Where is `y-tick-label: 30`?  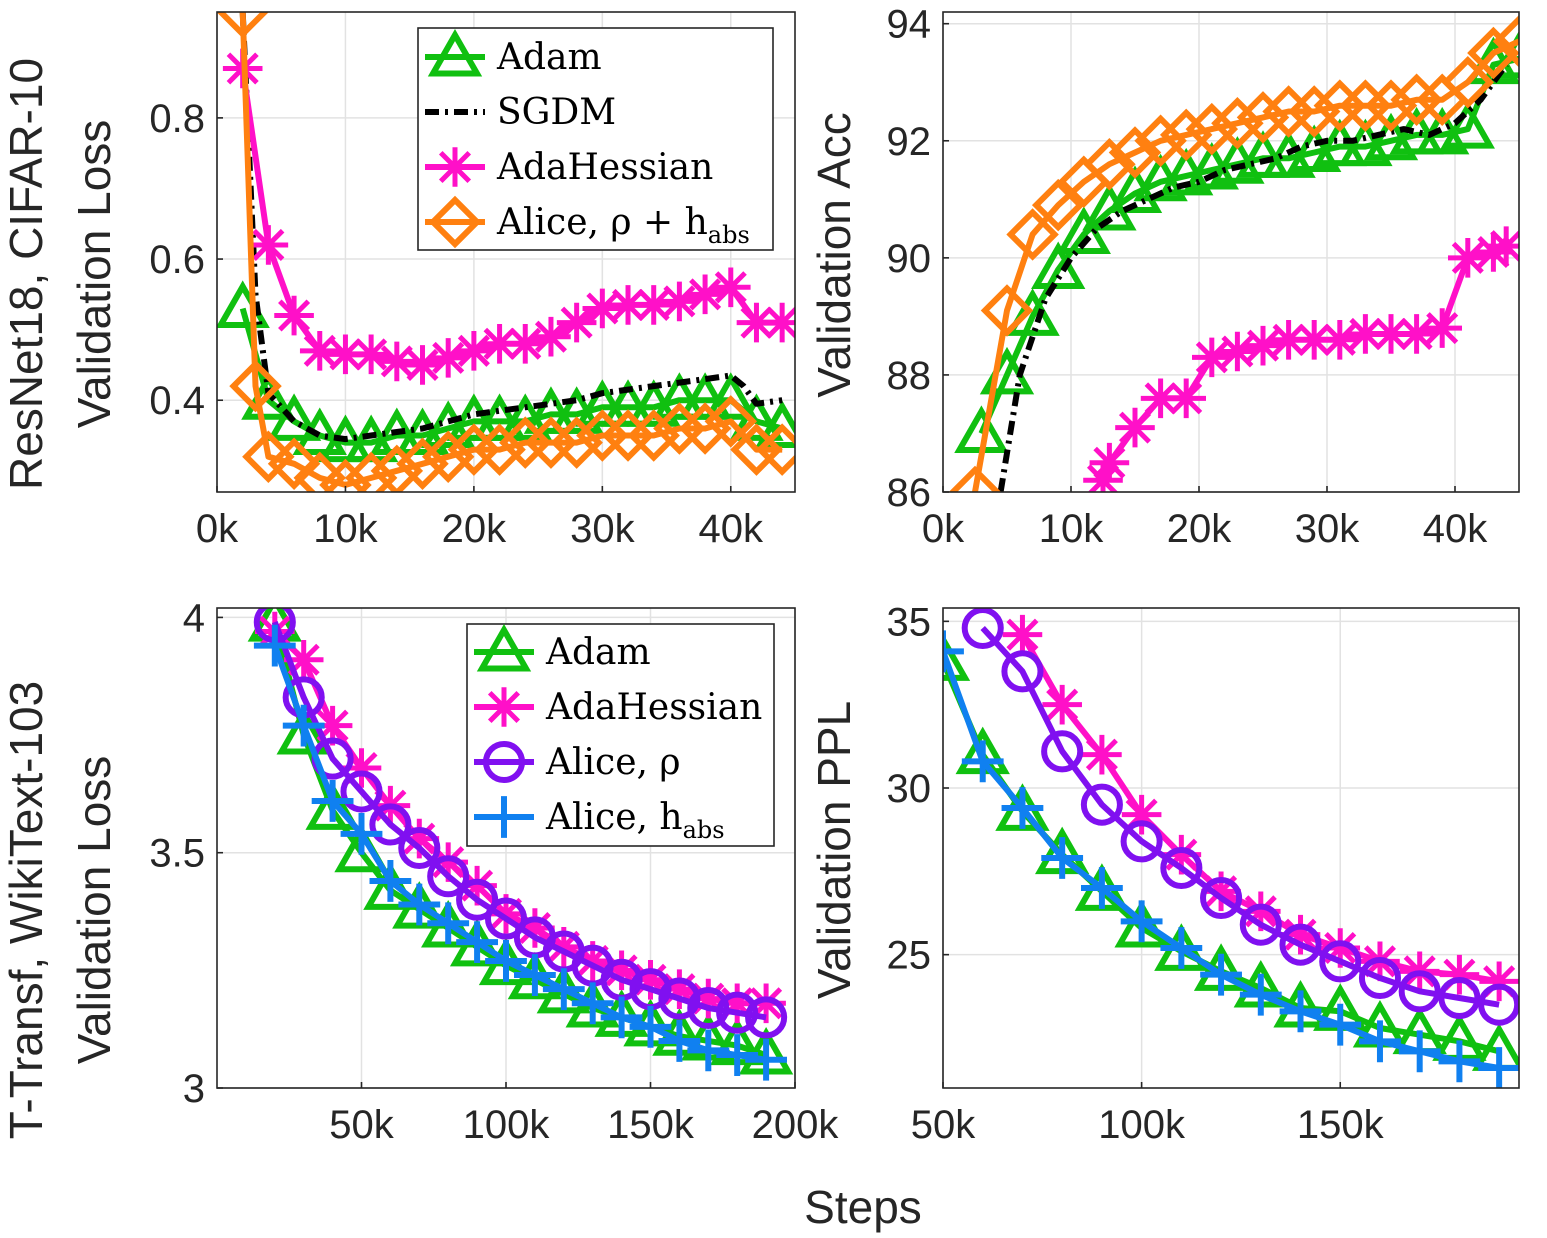
y-tick-label: 30 is located at coordinates (909, 789).